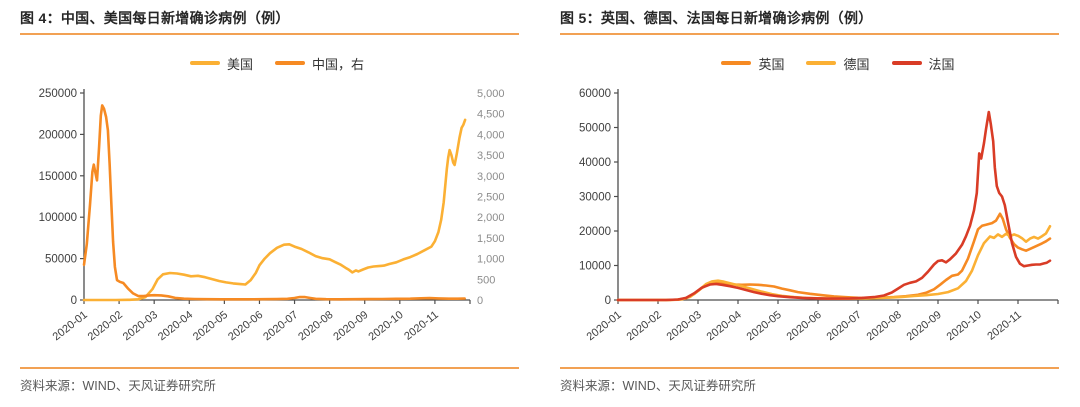 The image size is (1080, 407). What do you see at coordinates (491, 239) in the screenshot?
I see `right-y-tick-label: 1,500` at bounding box center [491, 239].